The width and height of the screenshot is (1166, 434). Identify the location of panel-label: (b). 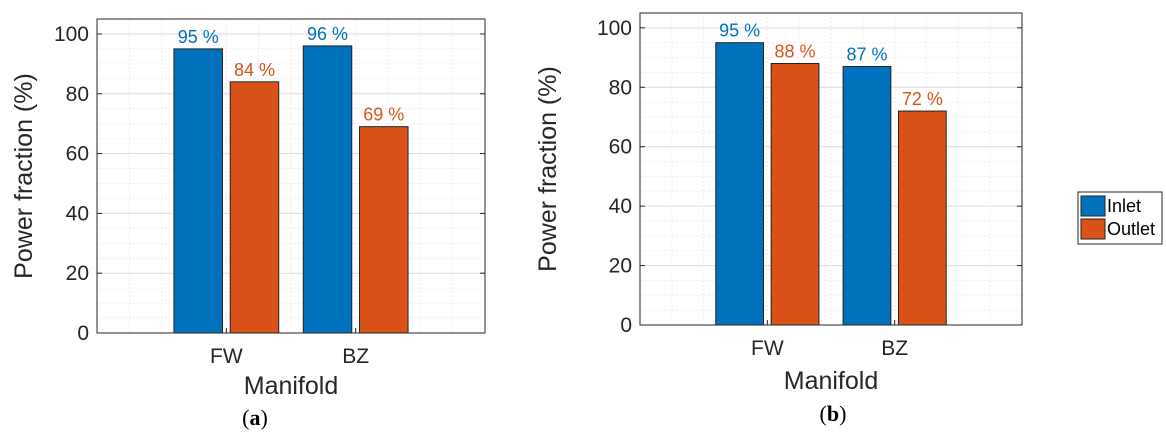
(833, 413).